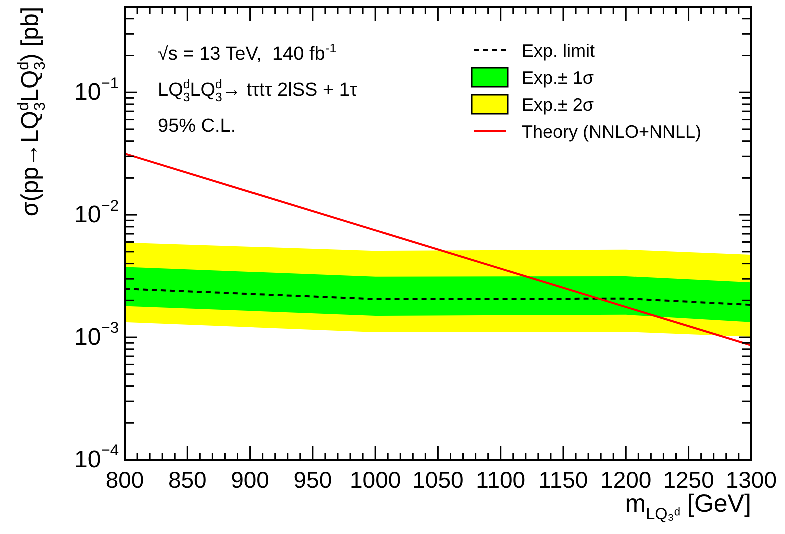  Describe the element at coordinates (626, 480) in the screenshot. I see `x-tick-label: 1200` at that location.